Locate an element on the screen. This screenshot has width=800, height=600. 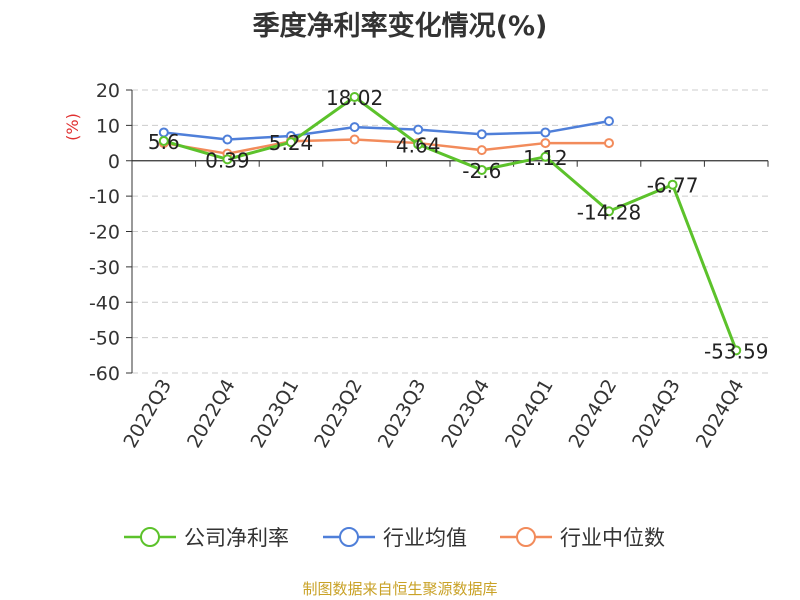
y-tick-label: -10 is located at coordinates (104, 197).